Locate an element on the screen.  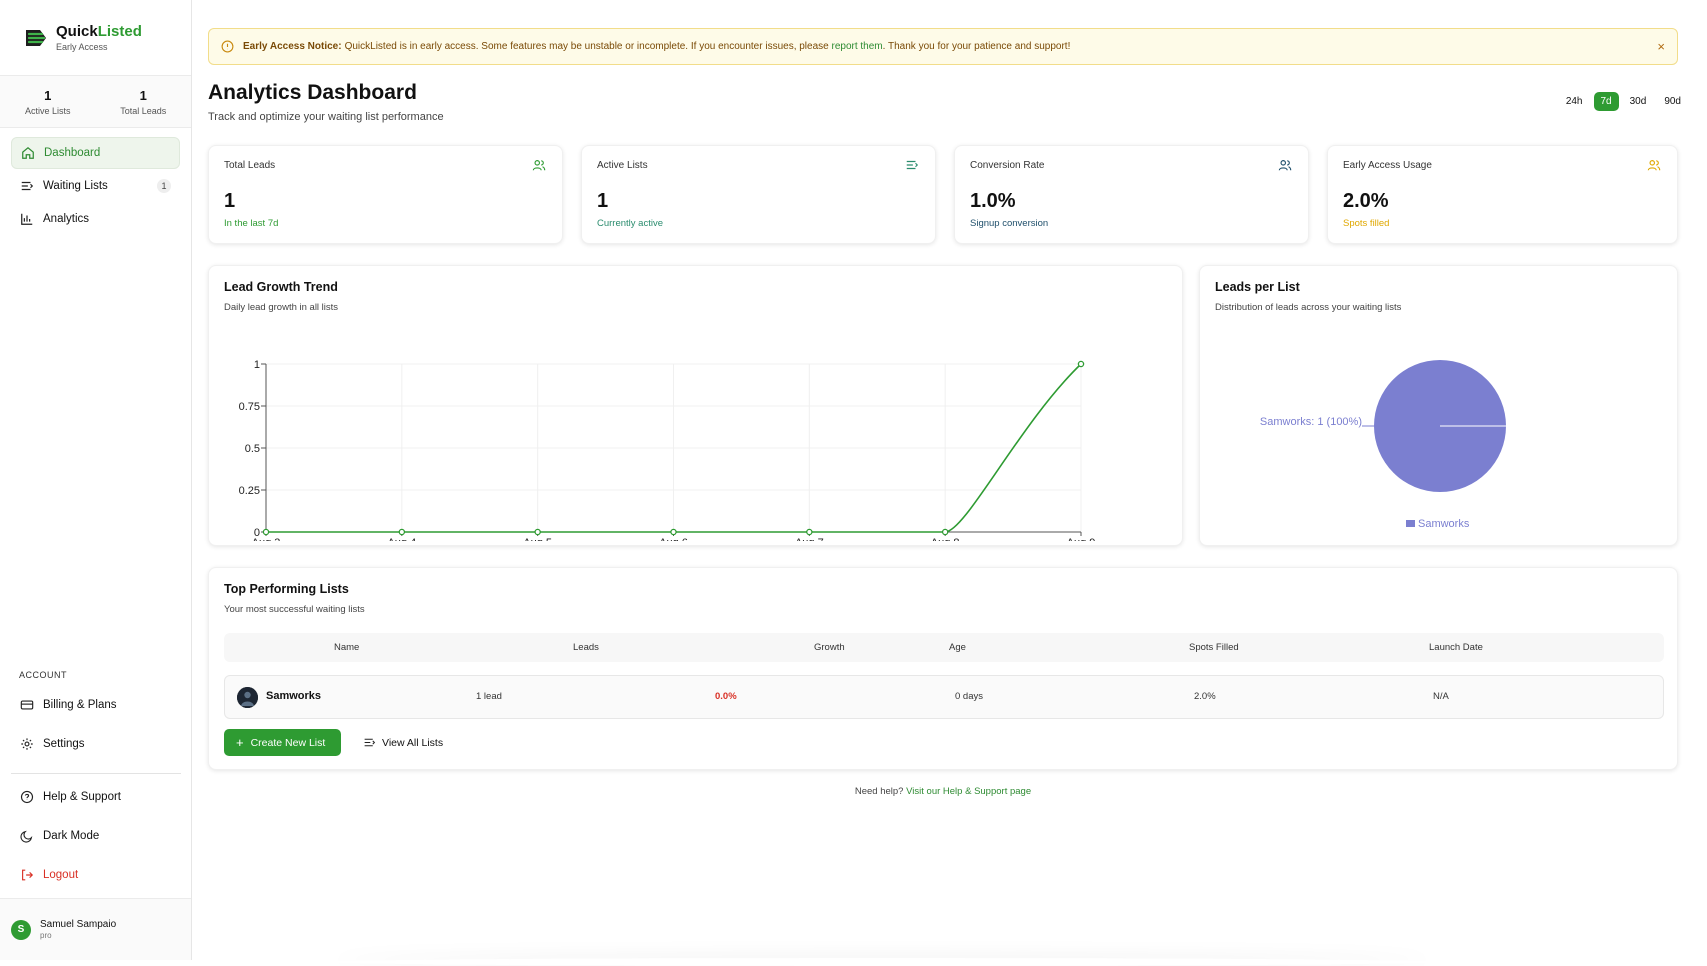
help-support-link: Visit our Help & Support page is located at coordinates (969, 791).